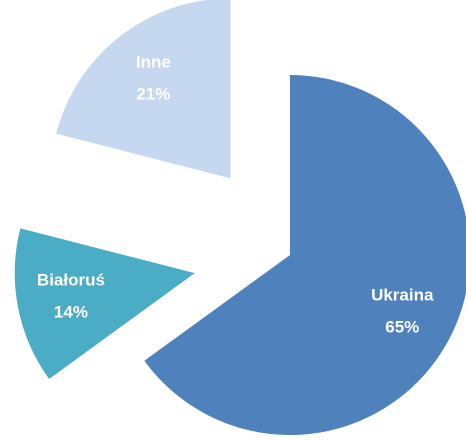 Image resolution: width=466 pixels, height=441 pixels. What do you see at coordinates (71, 311) in the screenshot?
I see `slice-value-label: 14%` at bounding box center [71, 311].